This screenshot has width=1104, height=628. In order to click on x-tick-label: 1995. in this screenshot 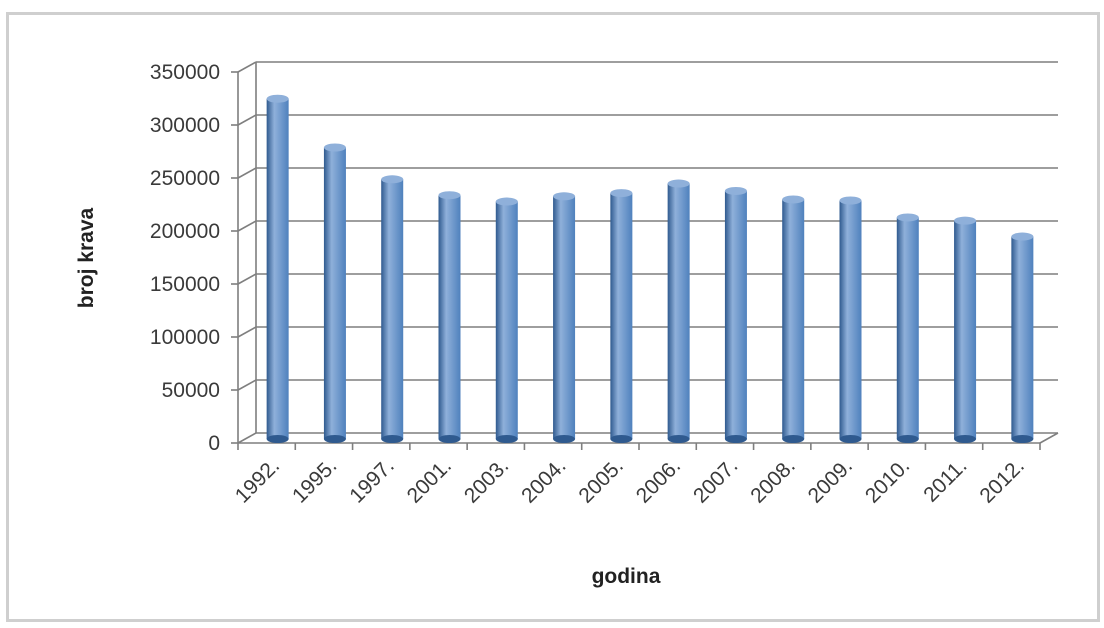, I will do `click(314, 480)`.